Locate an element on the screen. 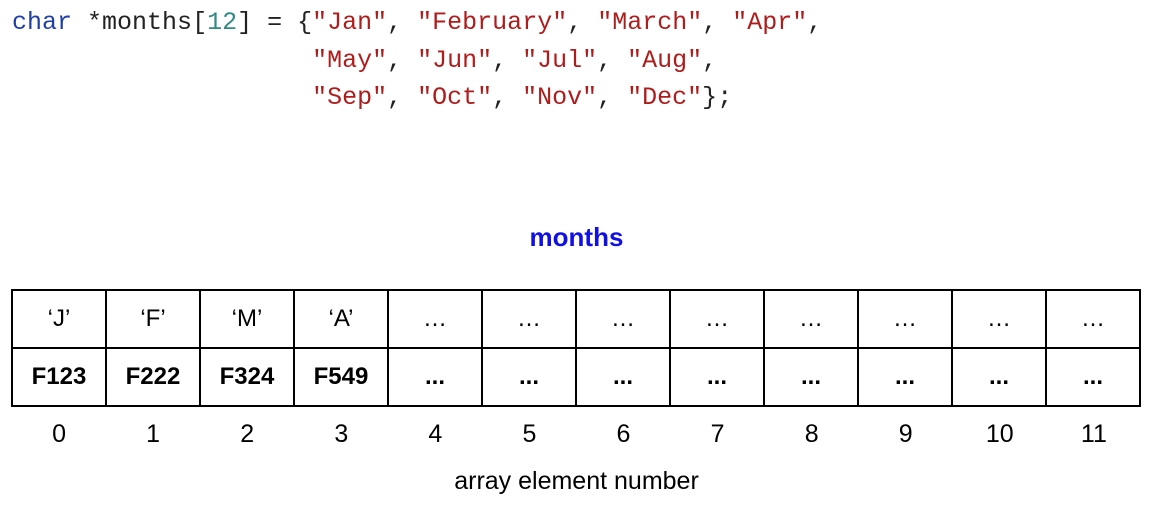 The image size is (1160, 514). code-brace-open: { is located at coordinates (305, 22).